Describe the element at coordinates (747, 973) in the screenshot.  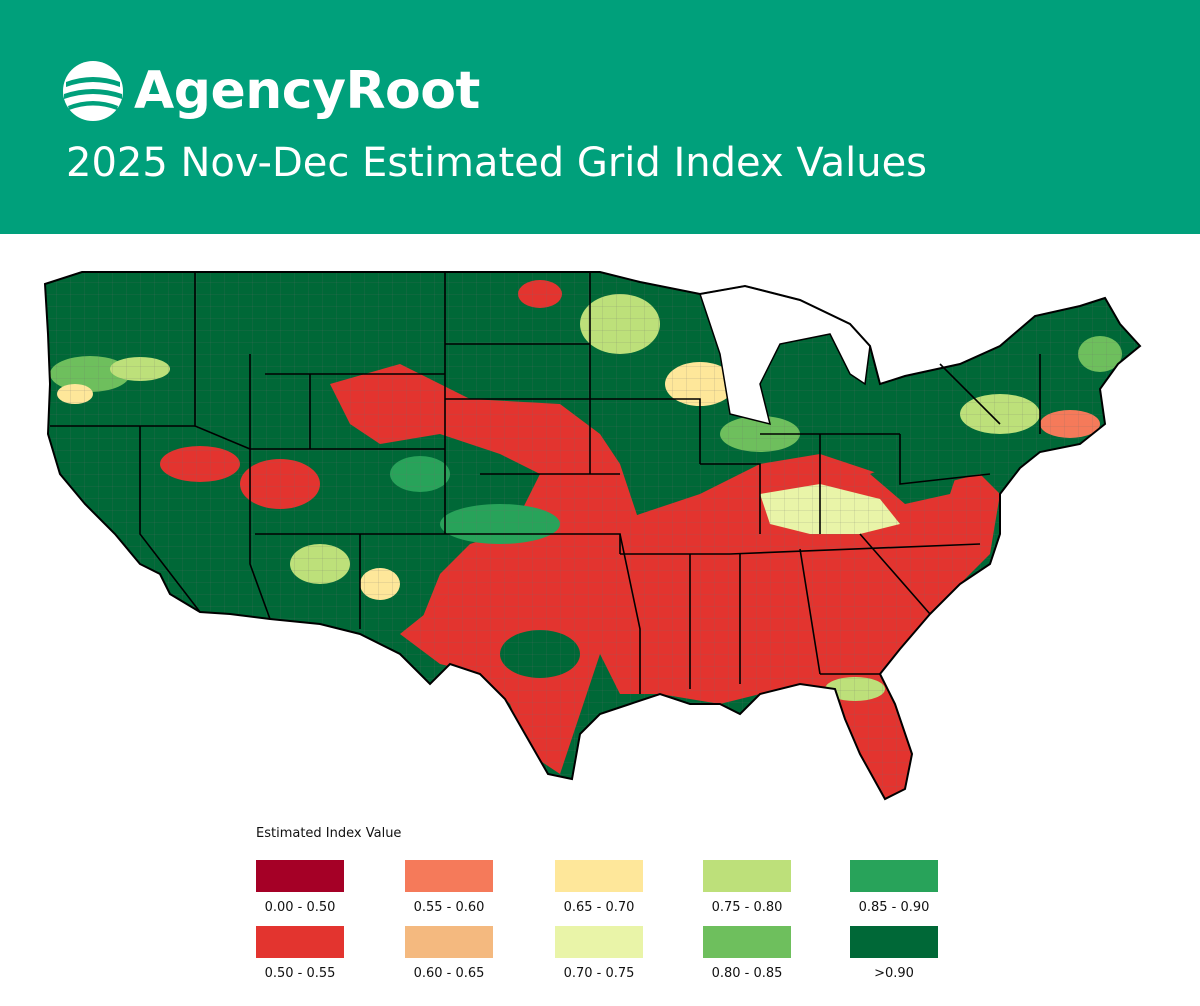
I see `legend-label: 0.80 - 0.85` at that location.